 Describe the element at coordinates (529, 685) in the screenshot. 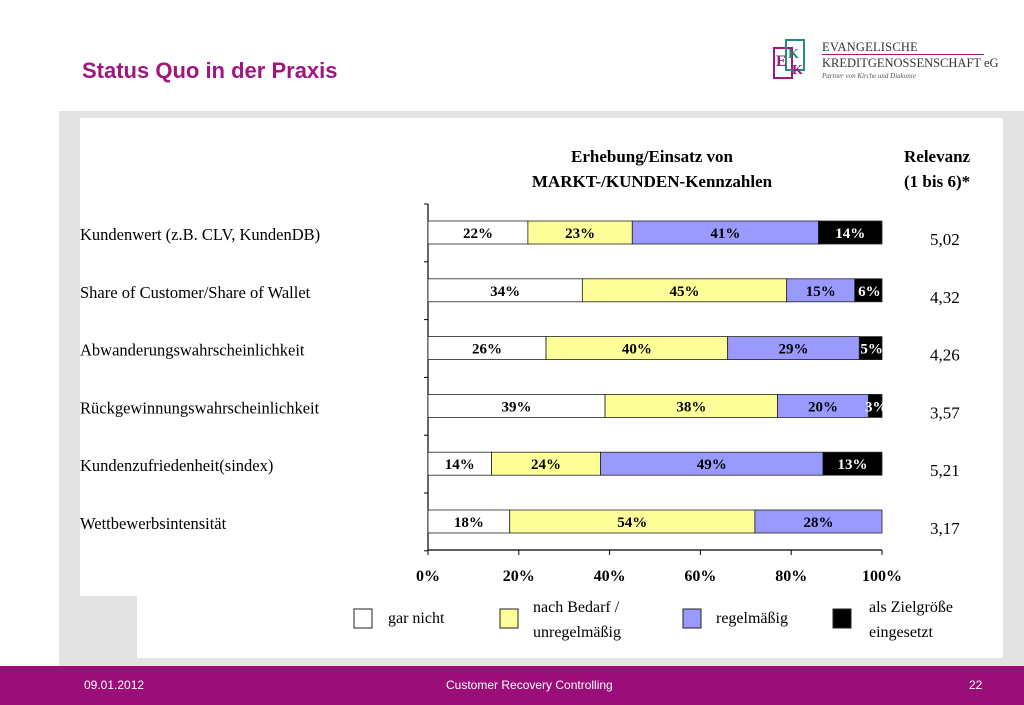

I see `footer-title: Customer Recovery Controlling` at that location.